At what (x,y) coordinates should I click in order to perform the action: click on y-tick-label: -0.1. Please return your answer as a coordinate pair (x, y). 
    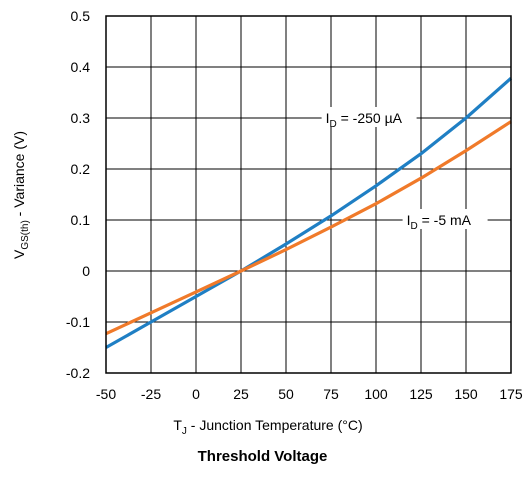
    Looking at the image, I should click on (78, 322).